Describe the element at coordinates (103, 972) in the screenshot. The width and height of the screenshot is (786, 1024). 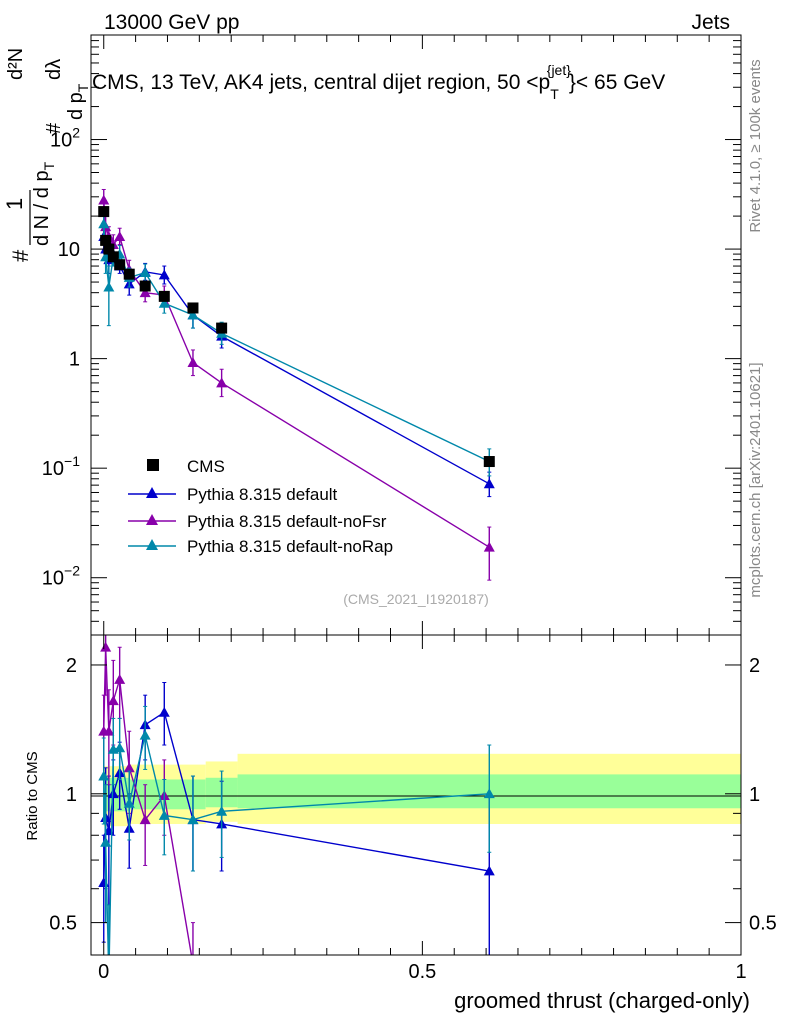
I see `x-tick-label: 0` at that location.